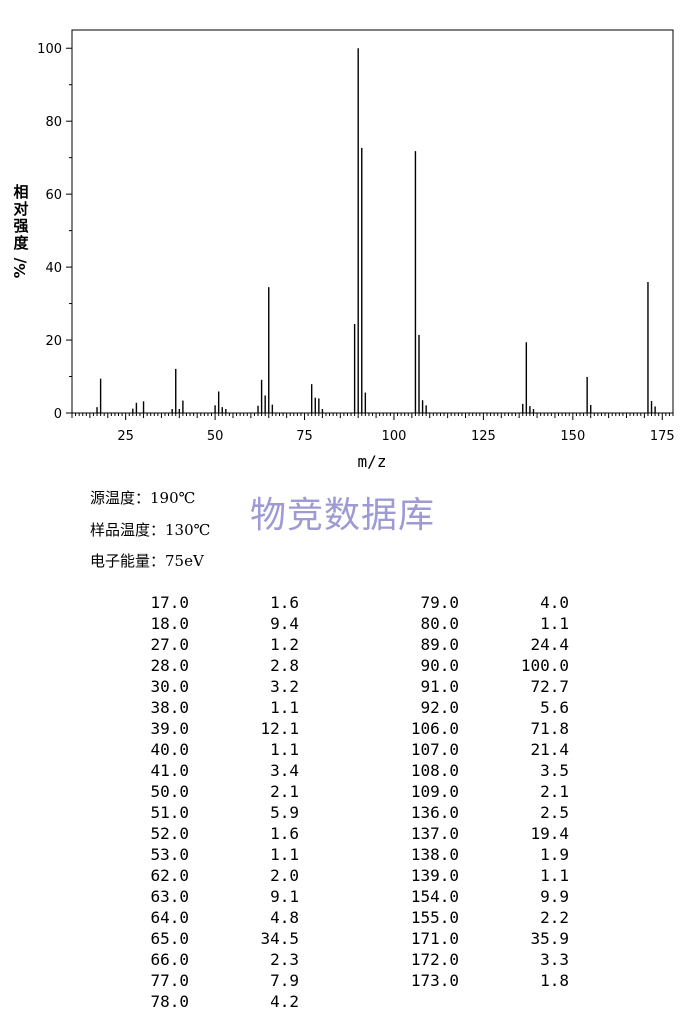  What do you see at coordinates (53, 122) in the screenshot?
I see `y-tick-label: 80` at bounding box center [53, 122].